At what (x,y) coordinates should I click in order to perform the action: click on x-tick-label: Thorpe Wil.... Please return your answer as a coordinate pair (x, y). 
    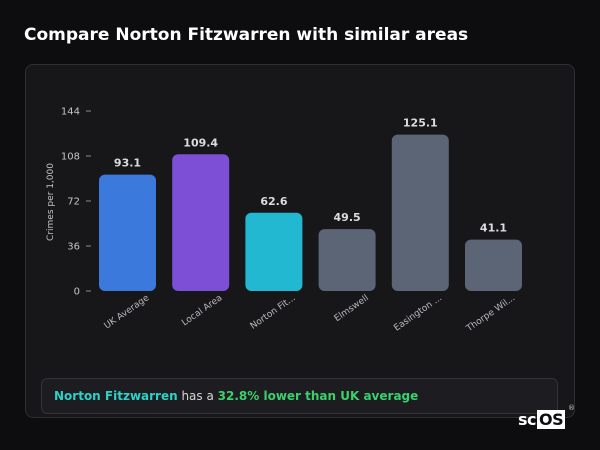
    Looking at the image, I should click on (490, 313).